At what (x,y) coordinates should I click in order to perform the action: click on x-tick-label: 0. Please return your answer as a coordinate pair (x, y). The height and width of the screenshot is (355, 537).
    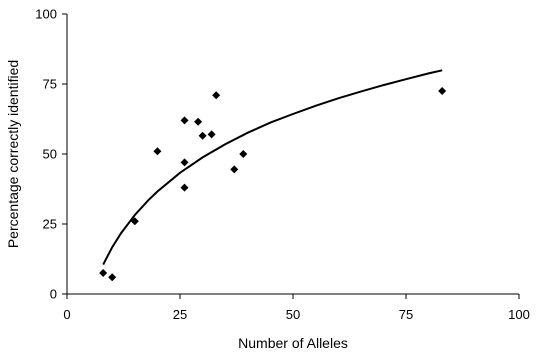
    Looking at the image, I should click on (66, 314).